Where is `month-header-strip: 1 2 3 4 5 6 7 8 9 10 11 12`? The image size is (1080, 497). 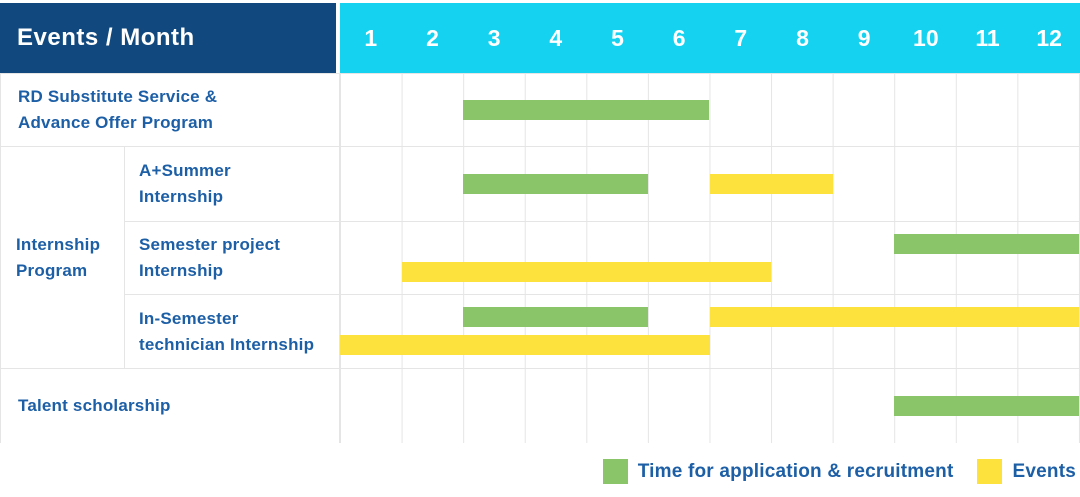
month-header-strip: 1 2 3 4 5 6 7 8 9 10 11 12 is located at coordinates (710, 38).